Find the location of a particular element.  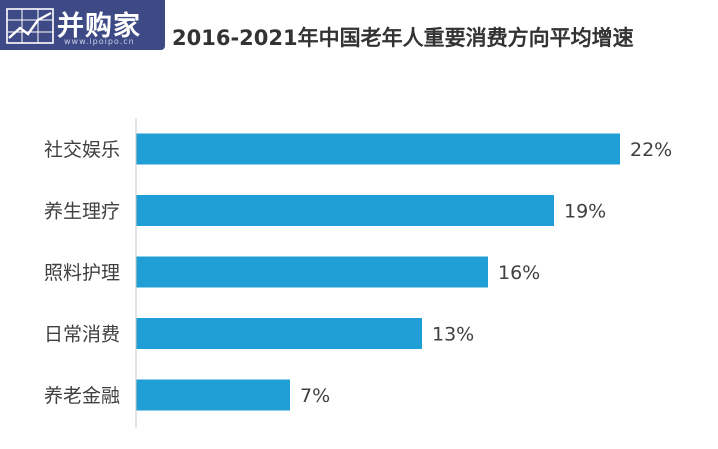

data-label: 19% is located at coordinates (585, 212).